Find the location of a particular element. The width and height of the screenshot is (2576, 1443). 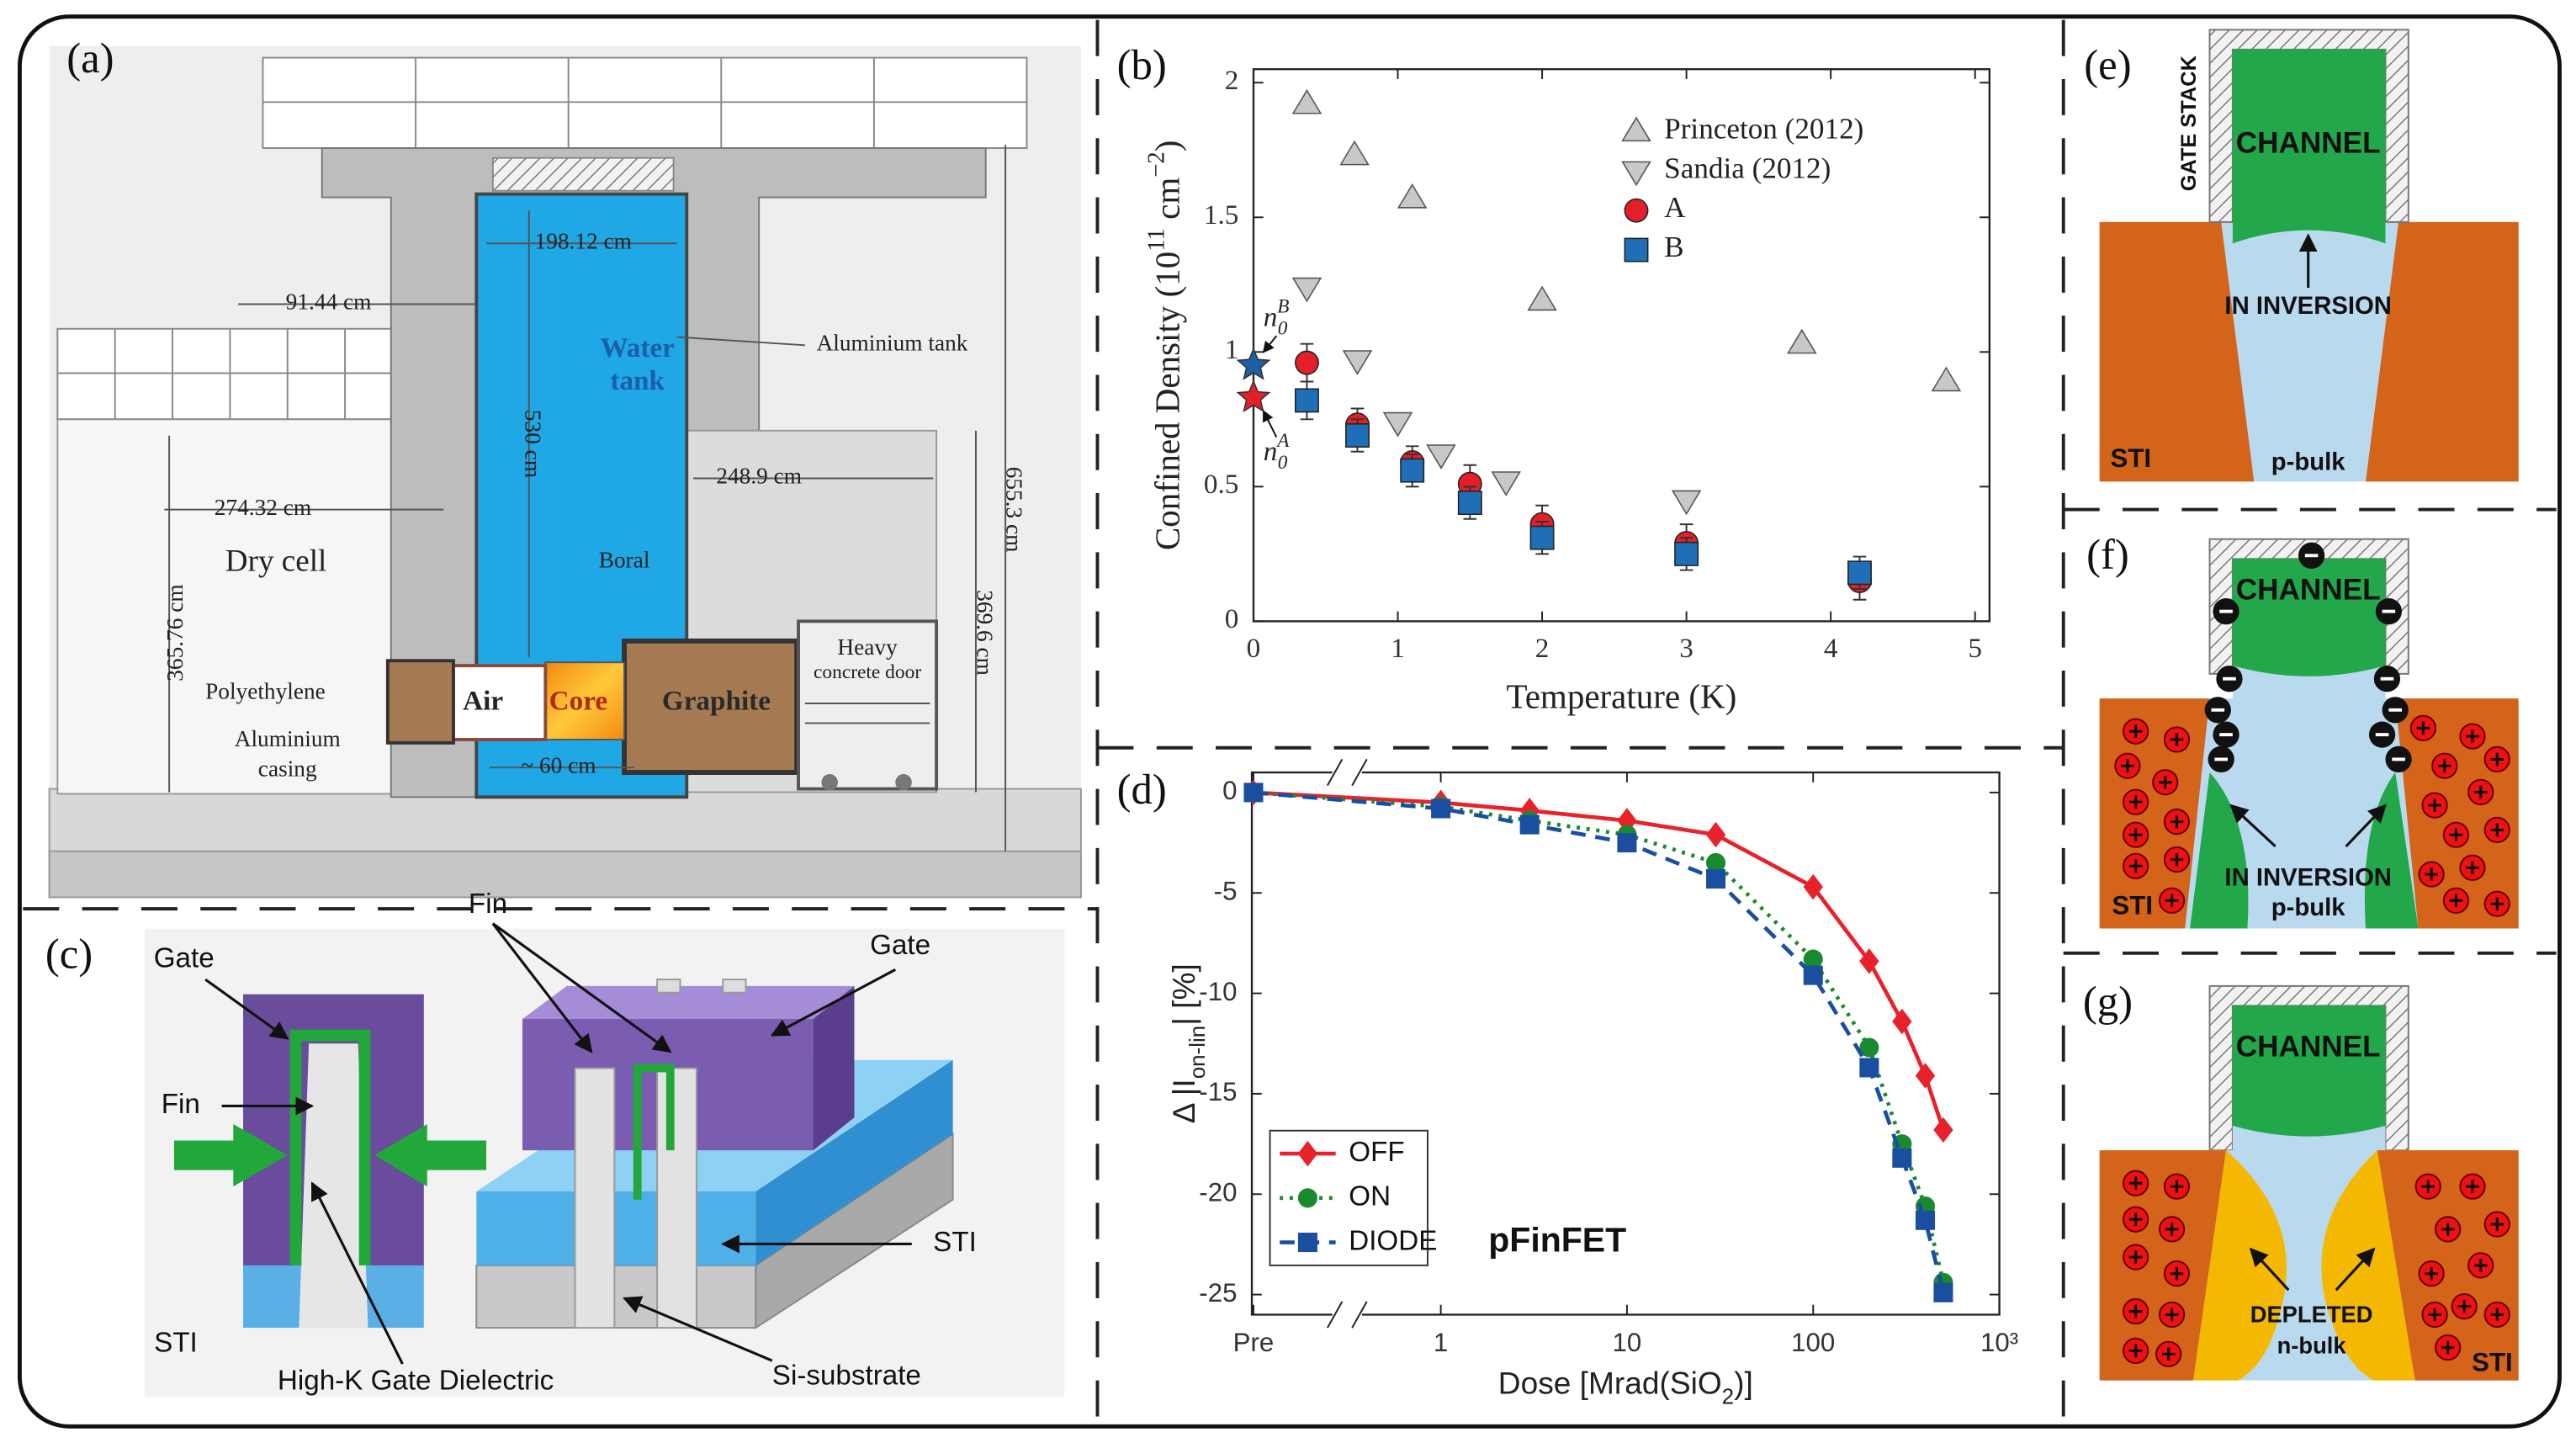

dimension: 248.9 cm is located at coordinates (759, 476).